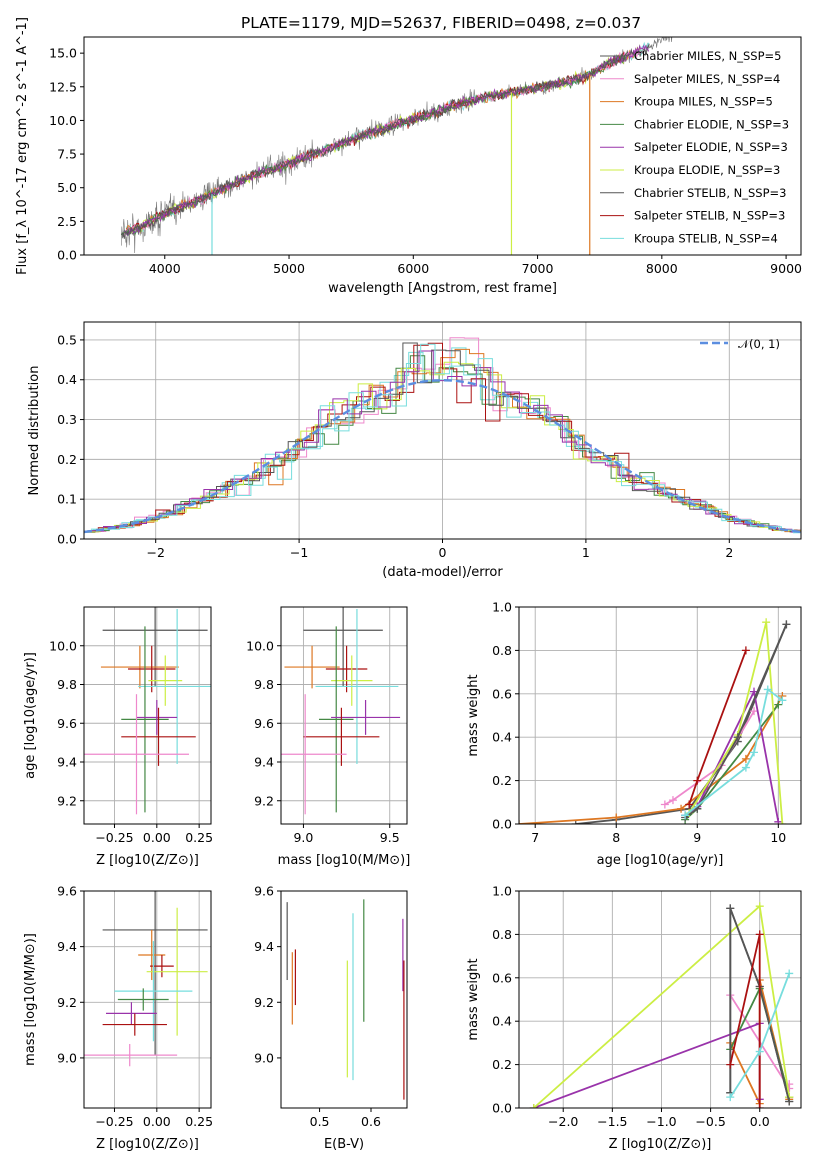  Describe the element at coordinates (303, 837) in the screenshot. I see `age-mass-xtick-label: 9.0` at that location.